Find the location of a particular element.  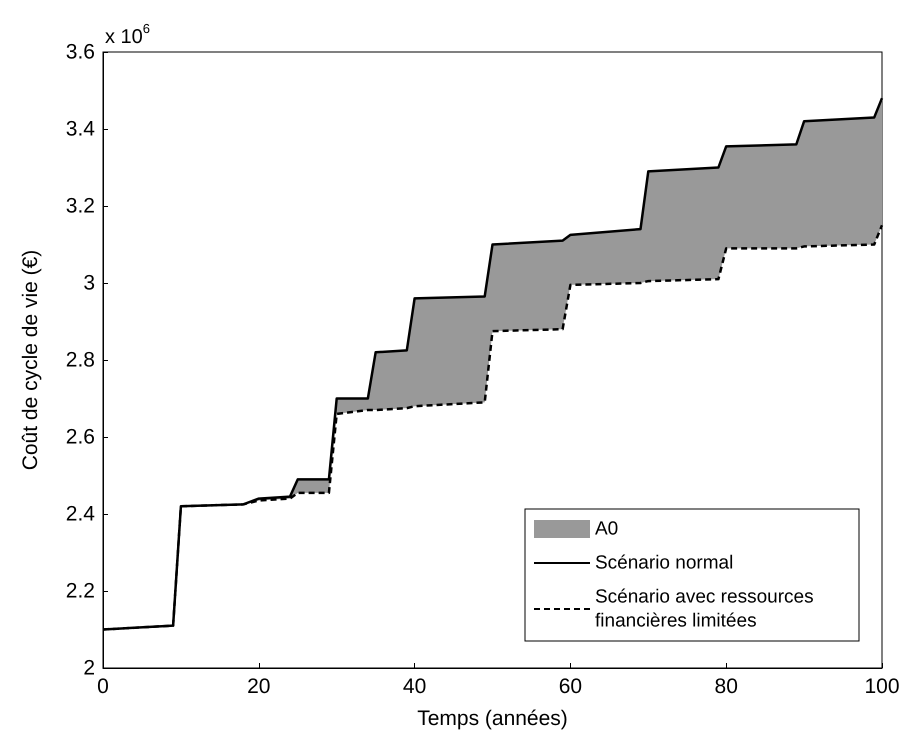

y-axis-title: Coût de cycle de vie (€) is located at coordinates (30, 360).